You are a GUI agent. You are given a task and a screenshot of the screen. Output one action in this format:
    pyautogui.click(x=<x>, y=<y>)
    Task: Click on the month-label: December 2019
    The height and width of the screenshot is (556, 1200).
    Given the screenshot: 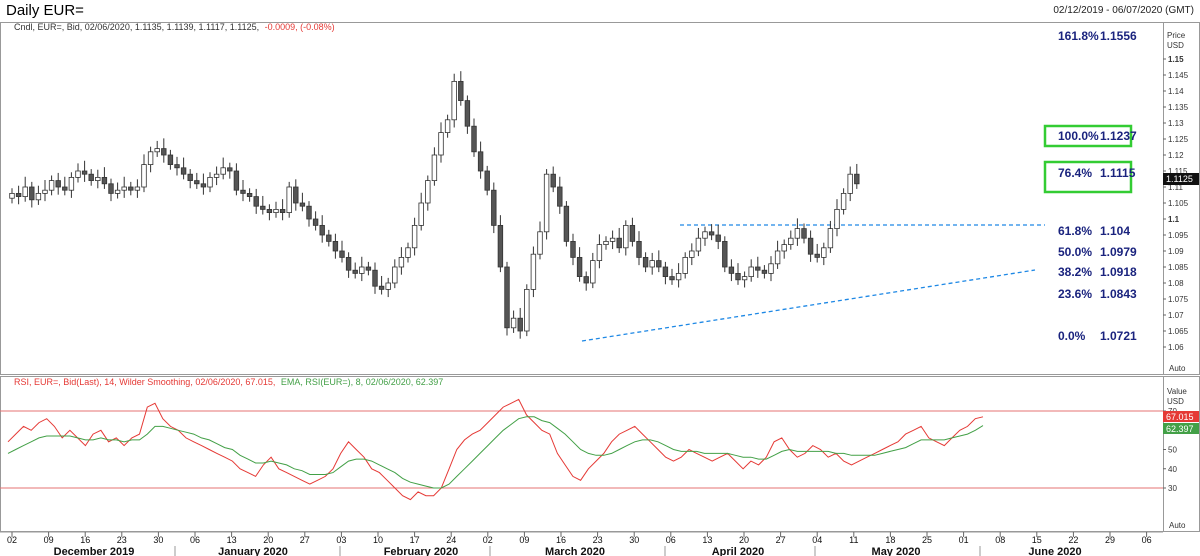 What is the action you would take?
    pyautogui.click(x=94, y=551)
    